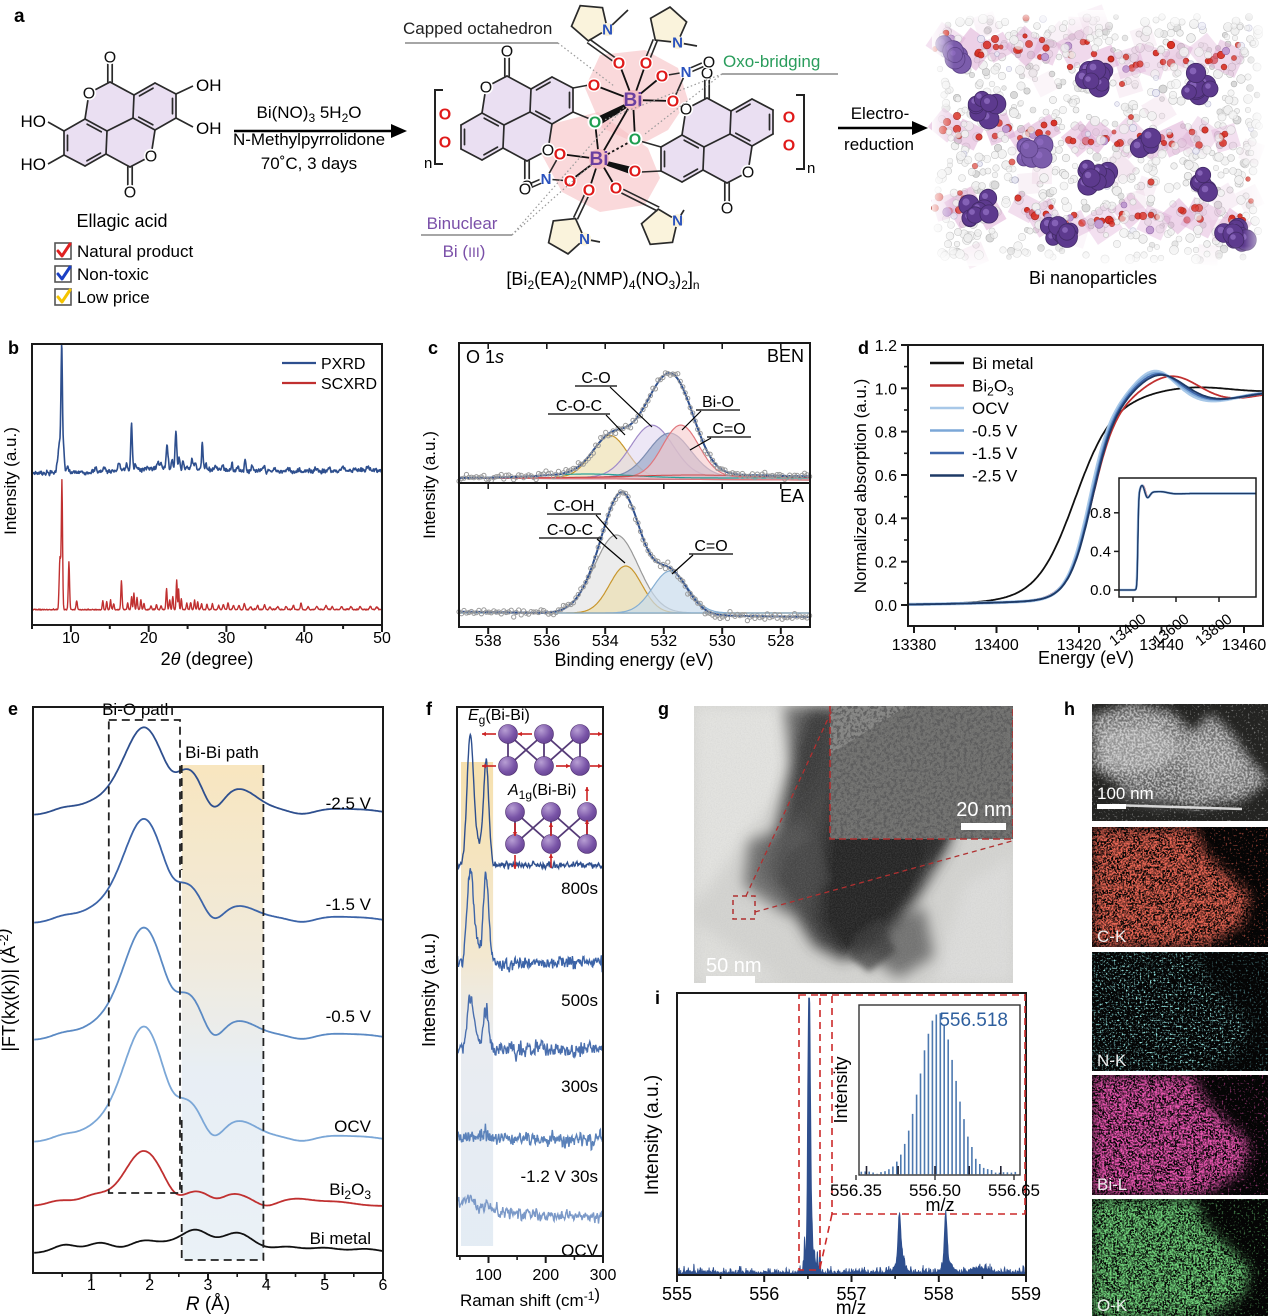 This screenshot has width=1268, height=1316. Describe the element at coordinates (9, 989) in the screenshot. I see `svg-text: |FT(kχ(k))| (Å-2)` at that location.